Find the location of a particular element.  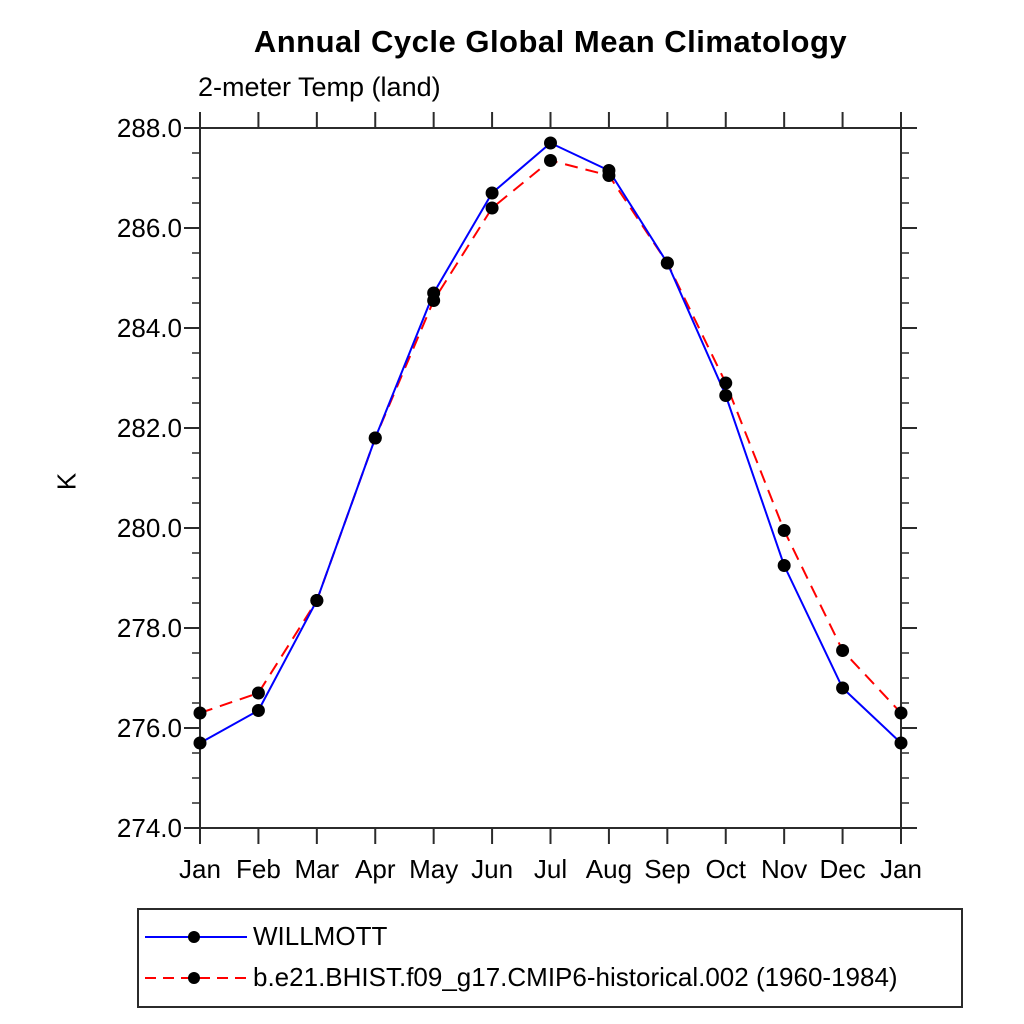

x-tick-label: Sep is located at coordinates (667, 869).